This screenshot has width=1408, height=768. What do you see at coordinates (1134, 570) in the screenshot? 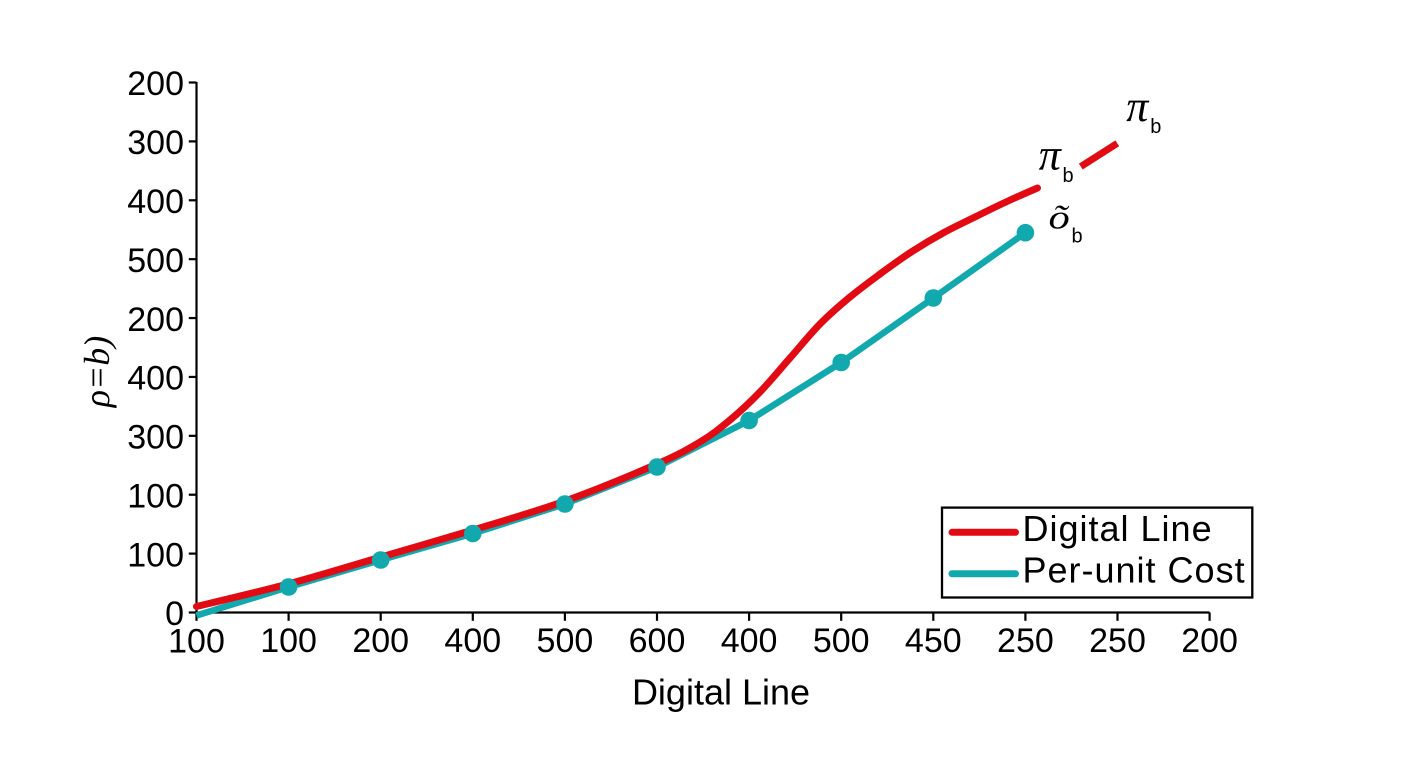
I see `svg-text: Per-unit Cost` at bounding box center [1134, 570].